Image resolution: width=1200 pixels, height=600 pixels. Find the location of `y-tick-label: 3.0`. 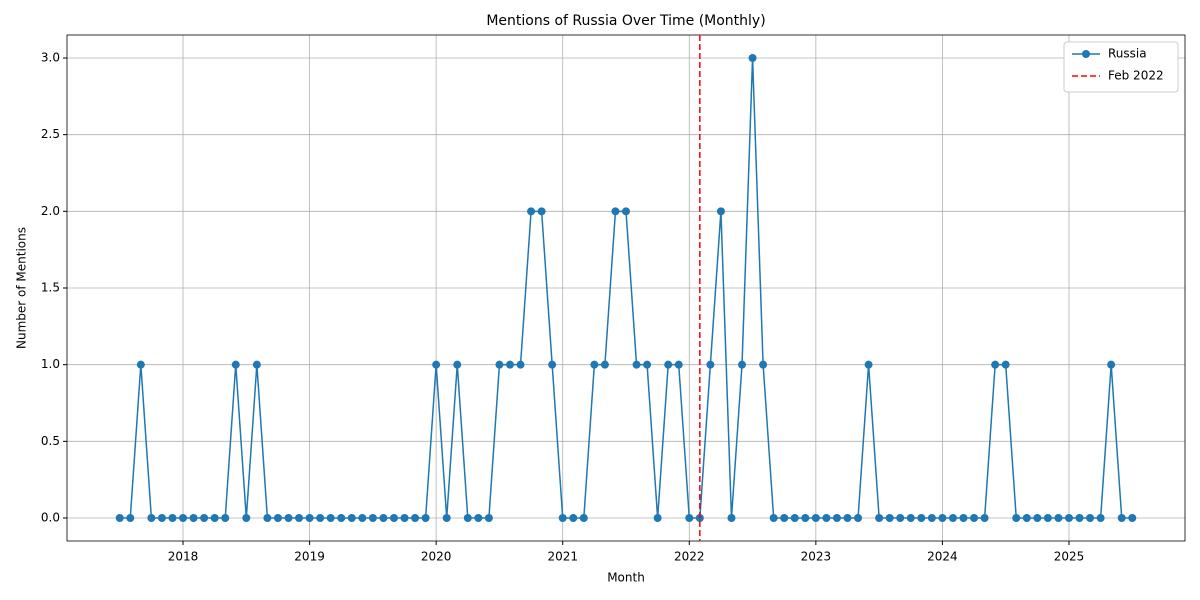

y-tick-label: 3.0 is located at coordinates (50, 58).